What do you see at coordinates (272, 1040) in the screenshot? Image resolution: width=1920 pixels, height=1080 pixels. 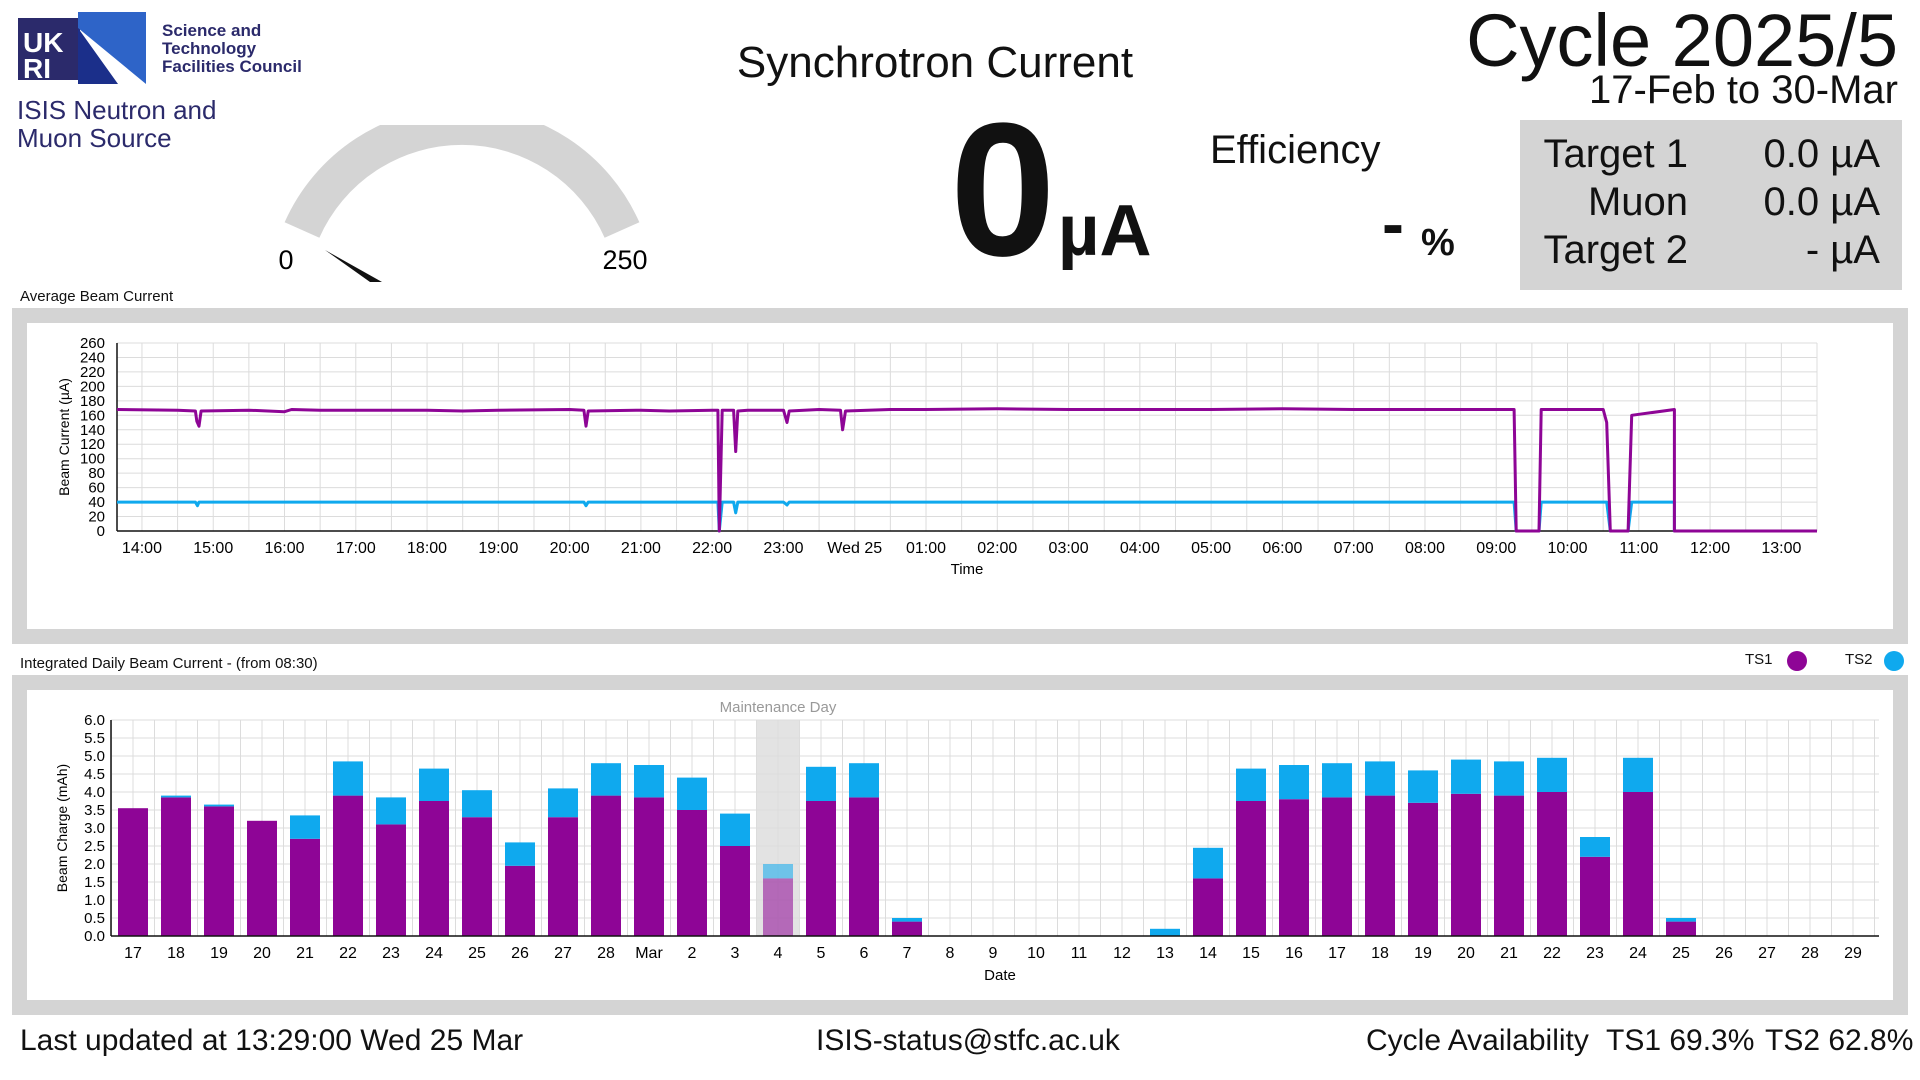 I see `last-updated: Last updated at 13:29:00 Wed 25 Mar` at bounding box center [272, 1040].